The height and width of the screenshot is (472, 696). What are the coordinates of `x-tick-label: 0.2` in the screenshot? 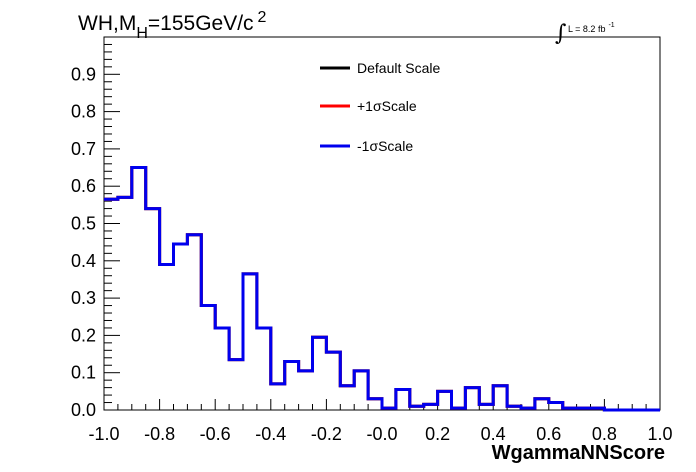 It's located at (437, 434).